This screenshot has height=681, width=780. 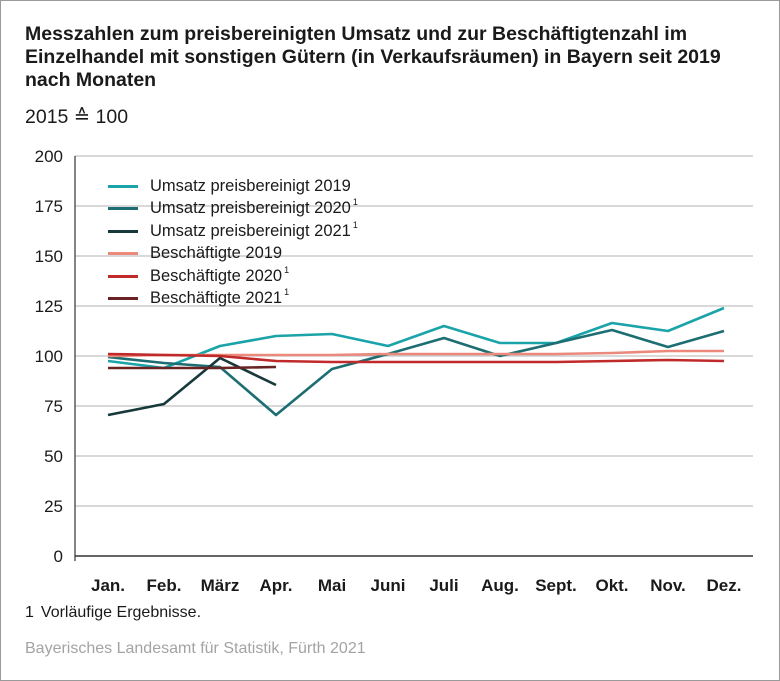 I want to click on legend-item-2: Umsatz preisbereinigt 2020 1, so click(x=233, y=209).